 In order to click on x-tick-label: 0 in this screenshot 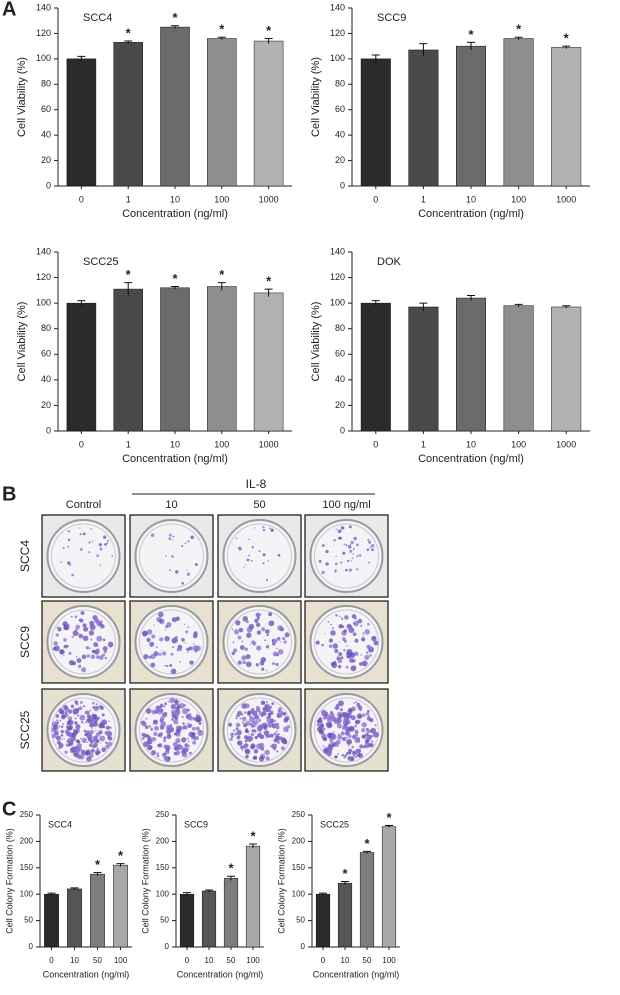, I will do `click(51, 960)`.